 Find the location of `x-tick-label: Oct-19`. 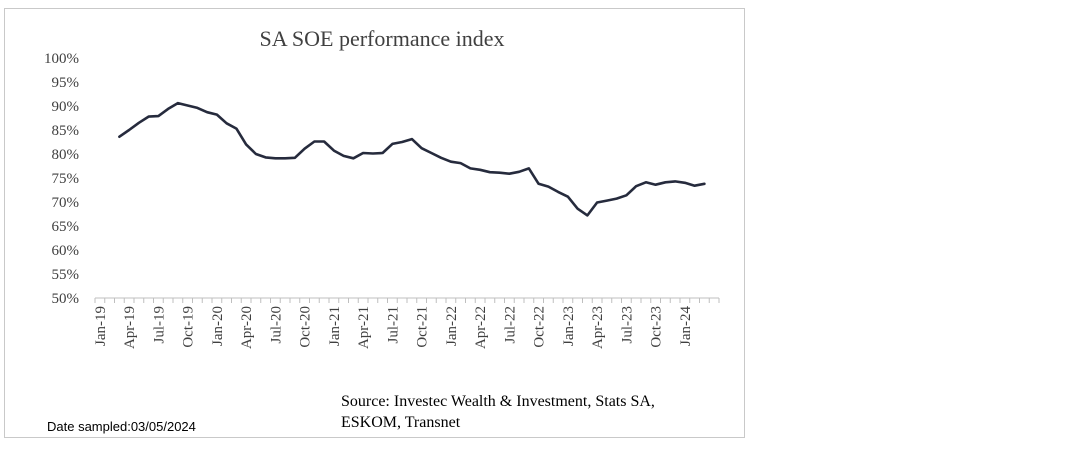

x-tick-label: Oct-19 is located at coordinates (189, 327).